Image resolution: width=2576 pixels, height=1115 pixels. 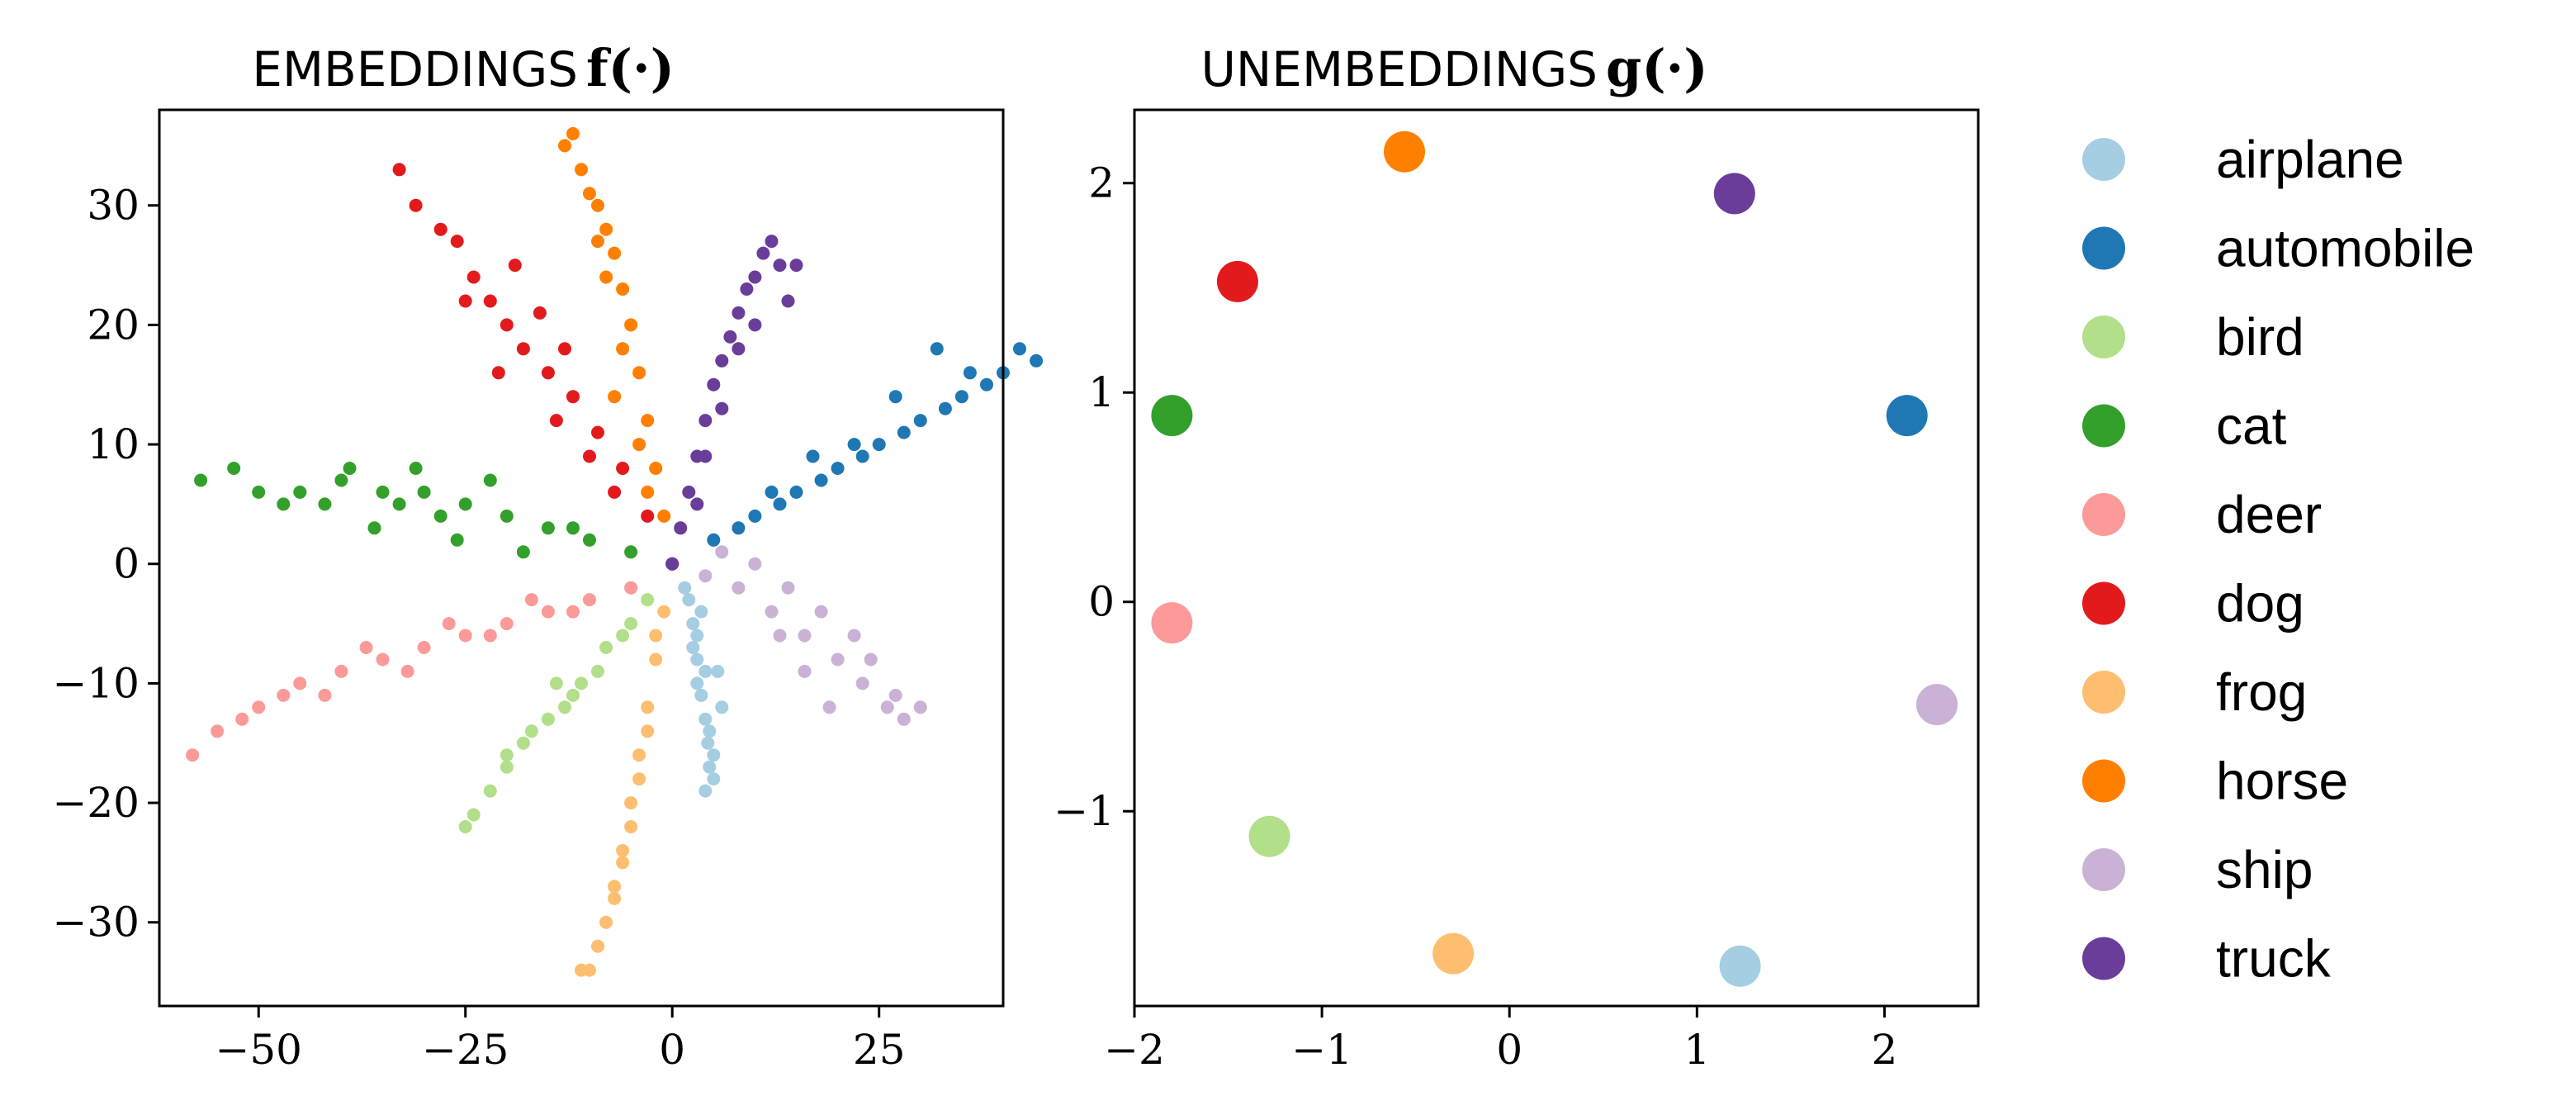 What do you see at coordinates (1399, 69) in the screenshot?
I see `unembeddings-title: UNEMBEDDINGS` at bounding box center [1399, 69].